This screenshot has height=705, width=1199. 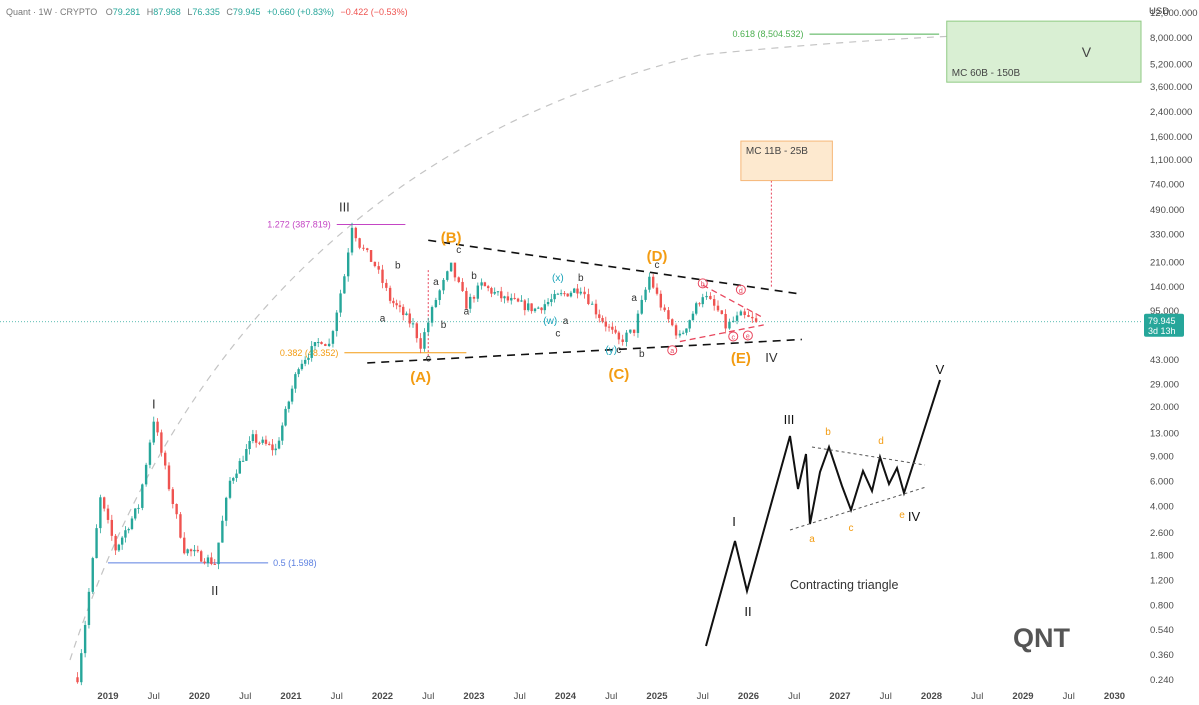 What do you see at coordinates (721, 333) in the screenshot?
I see `mini-triangle-lower` at bounding box center [721, 333].